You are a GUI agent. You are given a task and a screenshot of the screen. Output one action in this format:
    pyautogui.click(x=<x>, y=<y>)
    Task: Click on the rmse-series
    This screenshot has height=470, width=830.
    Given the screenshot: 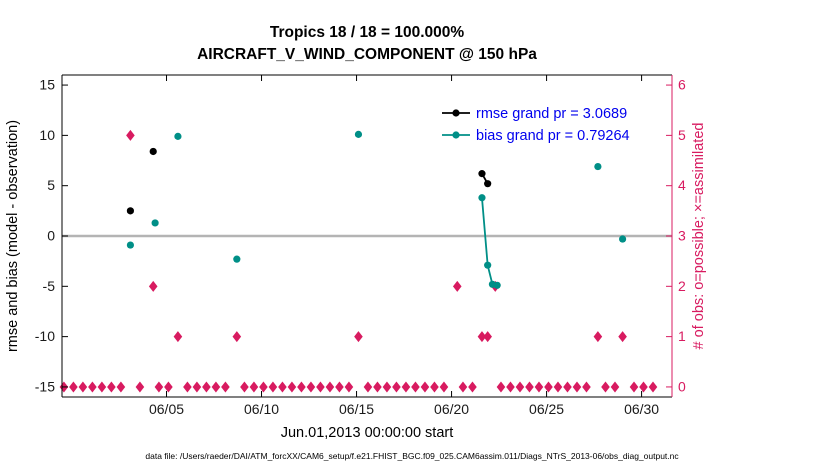 What is the action you would take?
    pyautogui.click(x=309, y=181)
    